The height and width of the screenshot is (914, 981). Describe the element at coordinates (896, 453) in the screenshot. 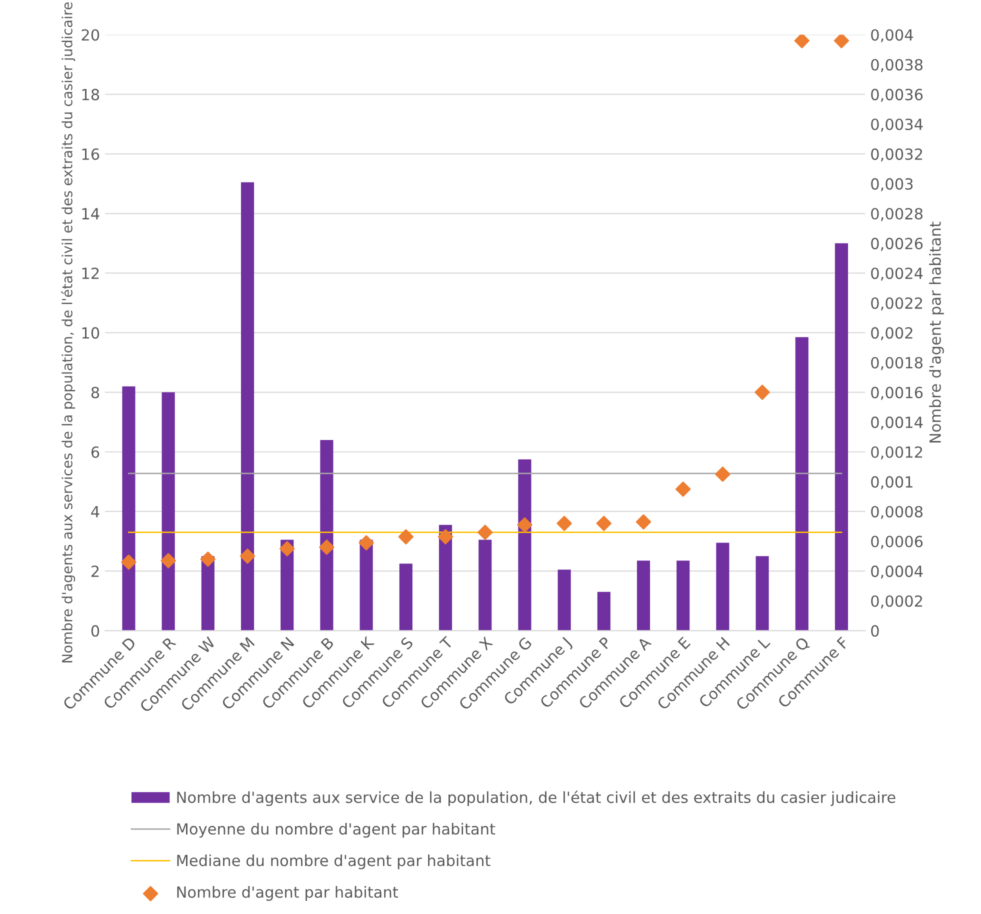

I see `y2-tick-label: 0,0012` at that location.